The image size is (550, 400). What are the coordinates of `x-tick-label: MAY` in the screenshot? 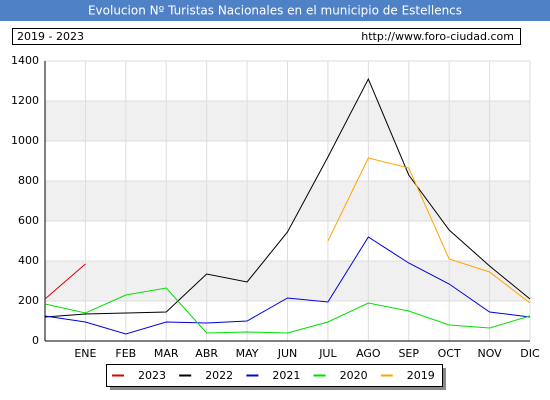 It's located at (247, 353).